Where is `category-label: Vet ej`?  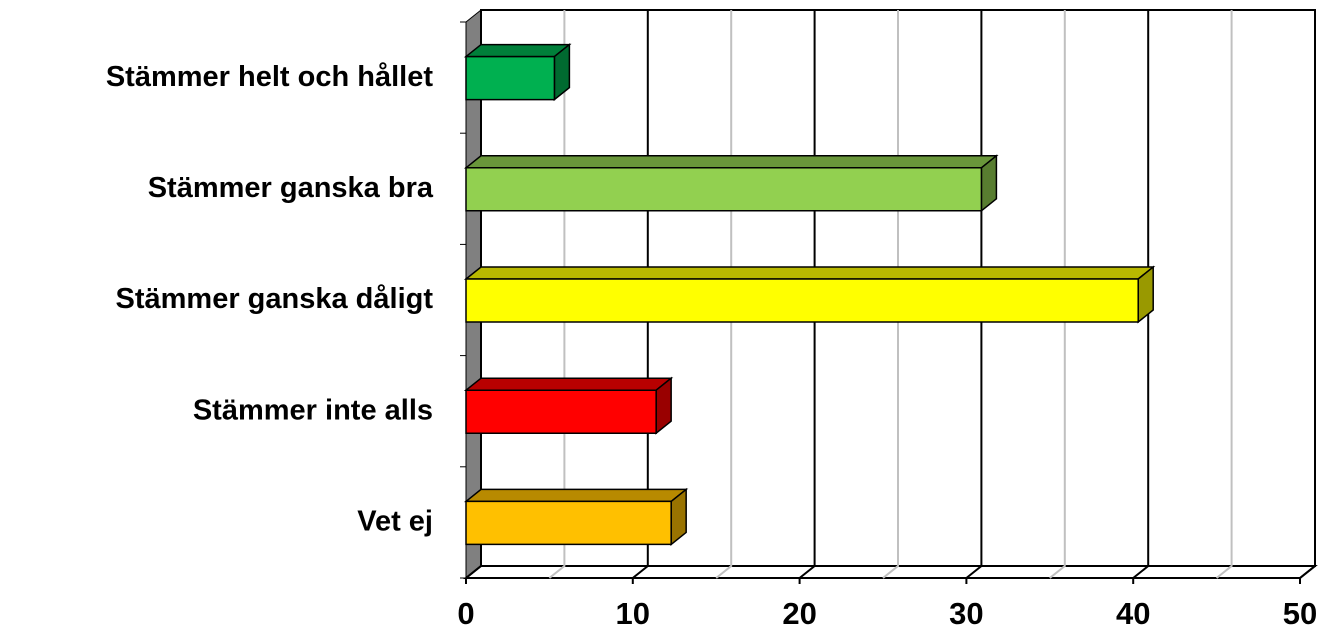 category-label: Vet ej is located at coordinates (395, 522).